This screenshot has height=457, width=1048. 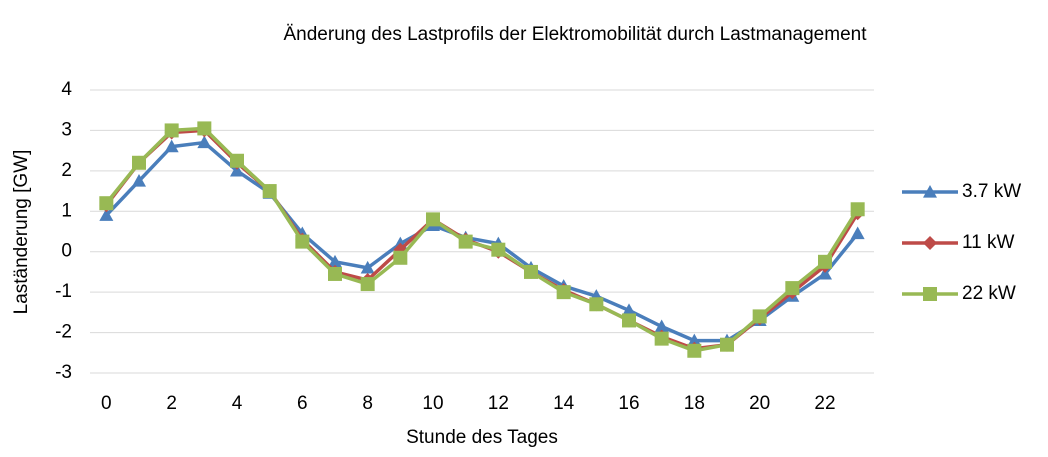 I want to click on x-tick-label: 10, so click(x=432, y=403).